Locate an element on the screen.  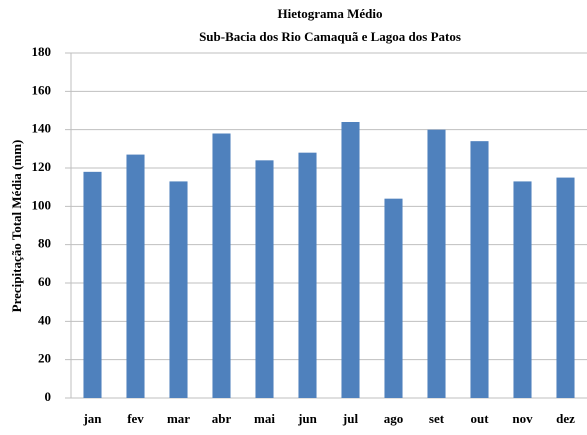
y-tick-label: 20 is located at coordinates (44, 358).